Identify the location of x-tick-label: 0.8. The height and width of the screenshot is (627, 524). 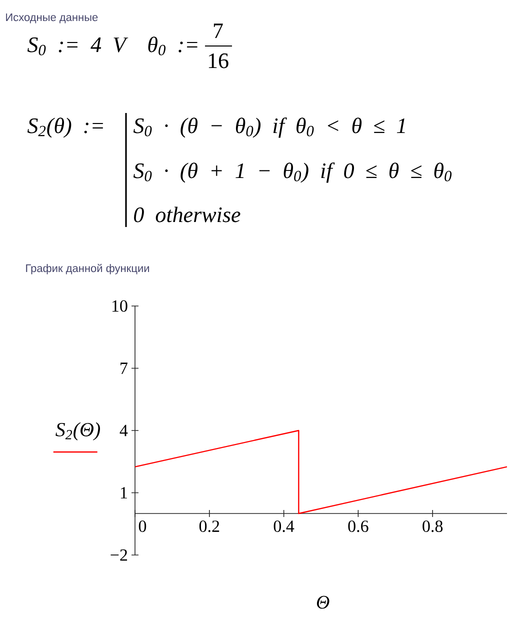
(432, 526).